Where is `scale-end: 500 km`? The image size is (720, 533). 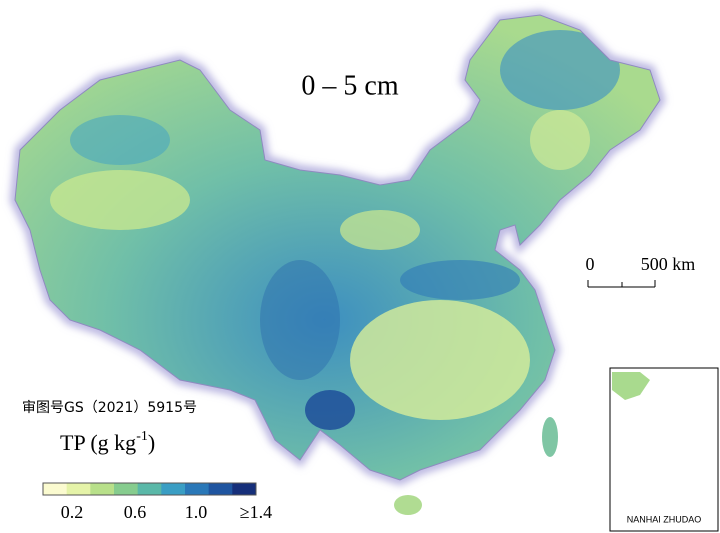
scale-end: 500 km is located at coordinates (668, 264).